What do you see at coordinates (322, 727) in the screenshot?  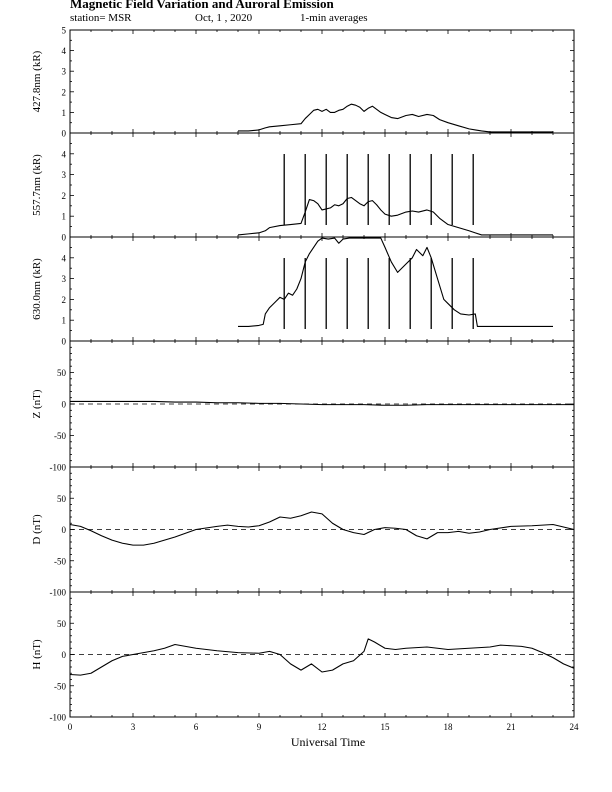 I see `x-tick-label: 12` at bounding box center [322, 727].